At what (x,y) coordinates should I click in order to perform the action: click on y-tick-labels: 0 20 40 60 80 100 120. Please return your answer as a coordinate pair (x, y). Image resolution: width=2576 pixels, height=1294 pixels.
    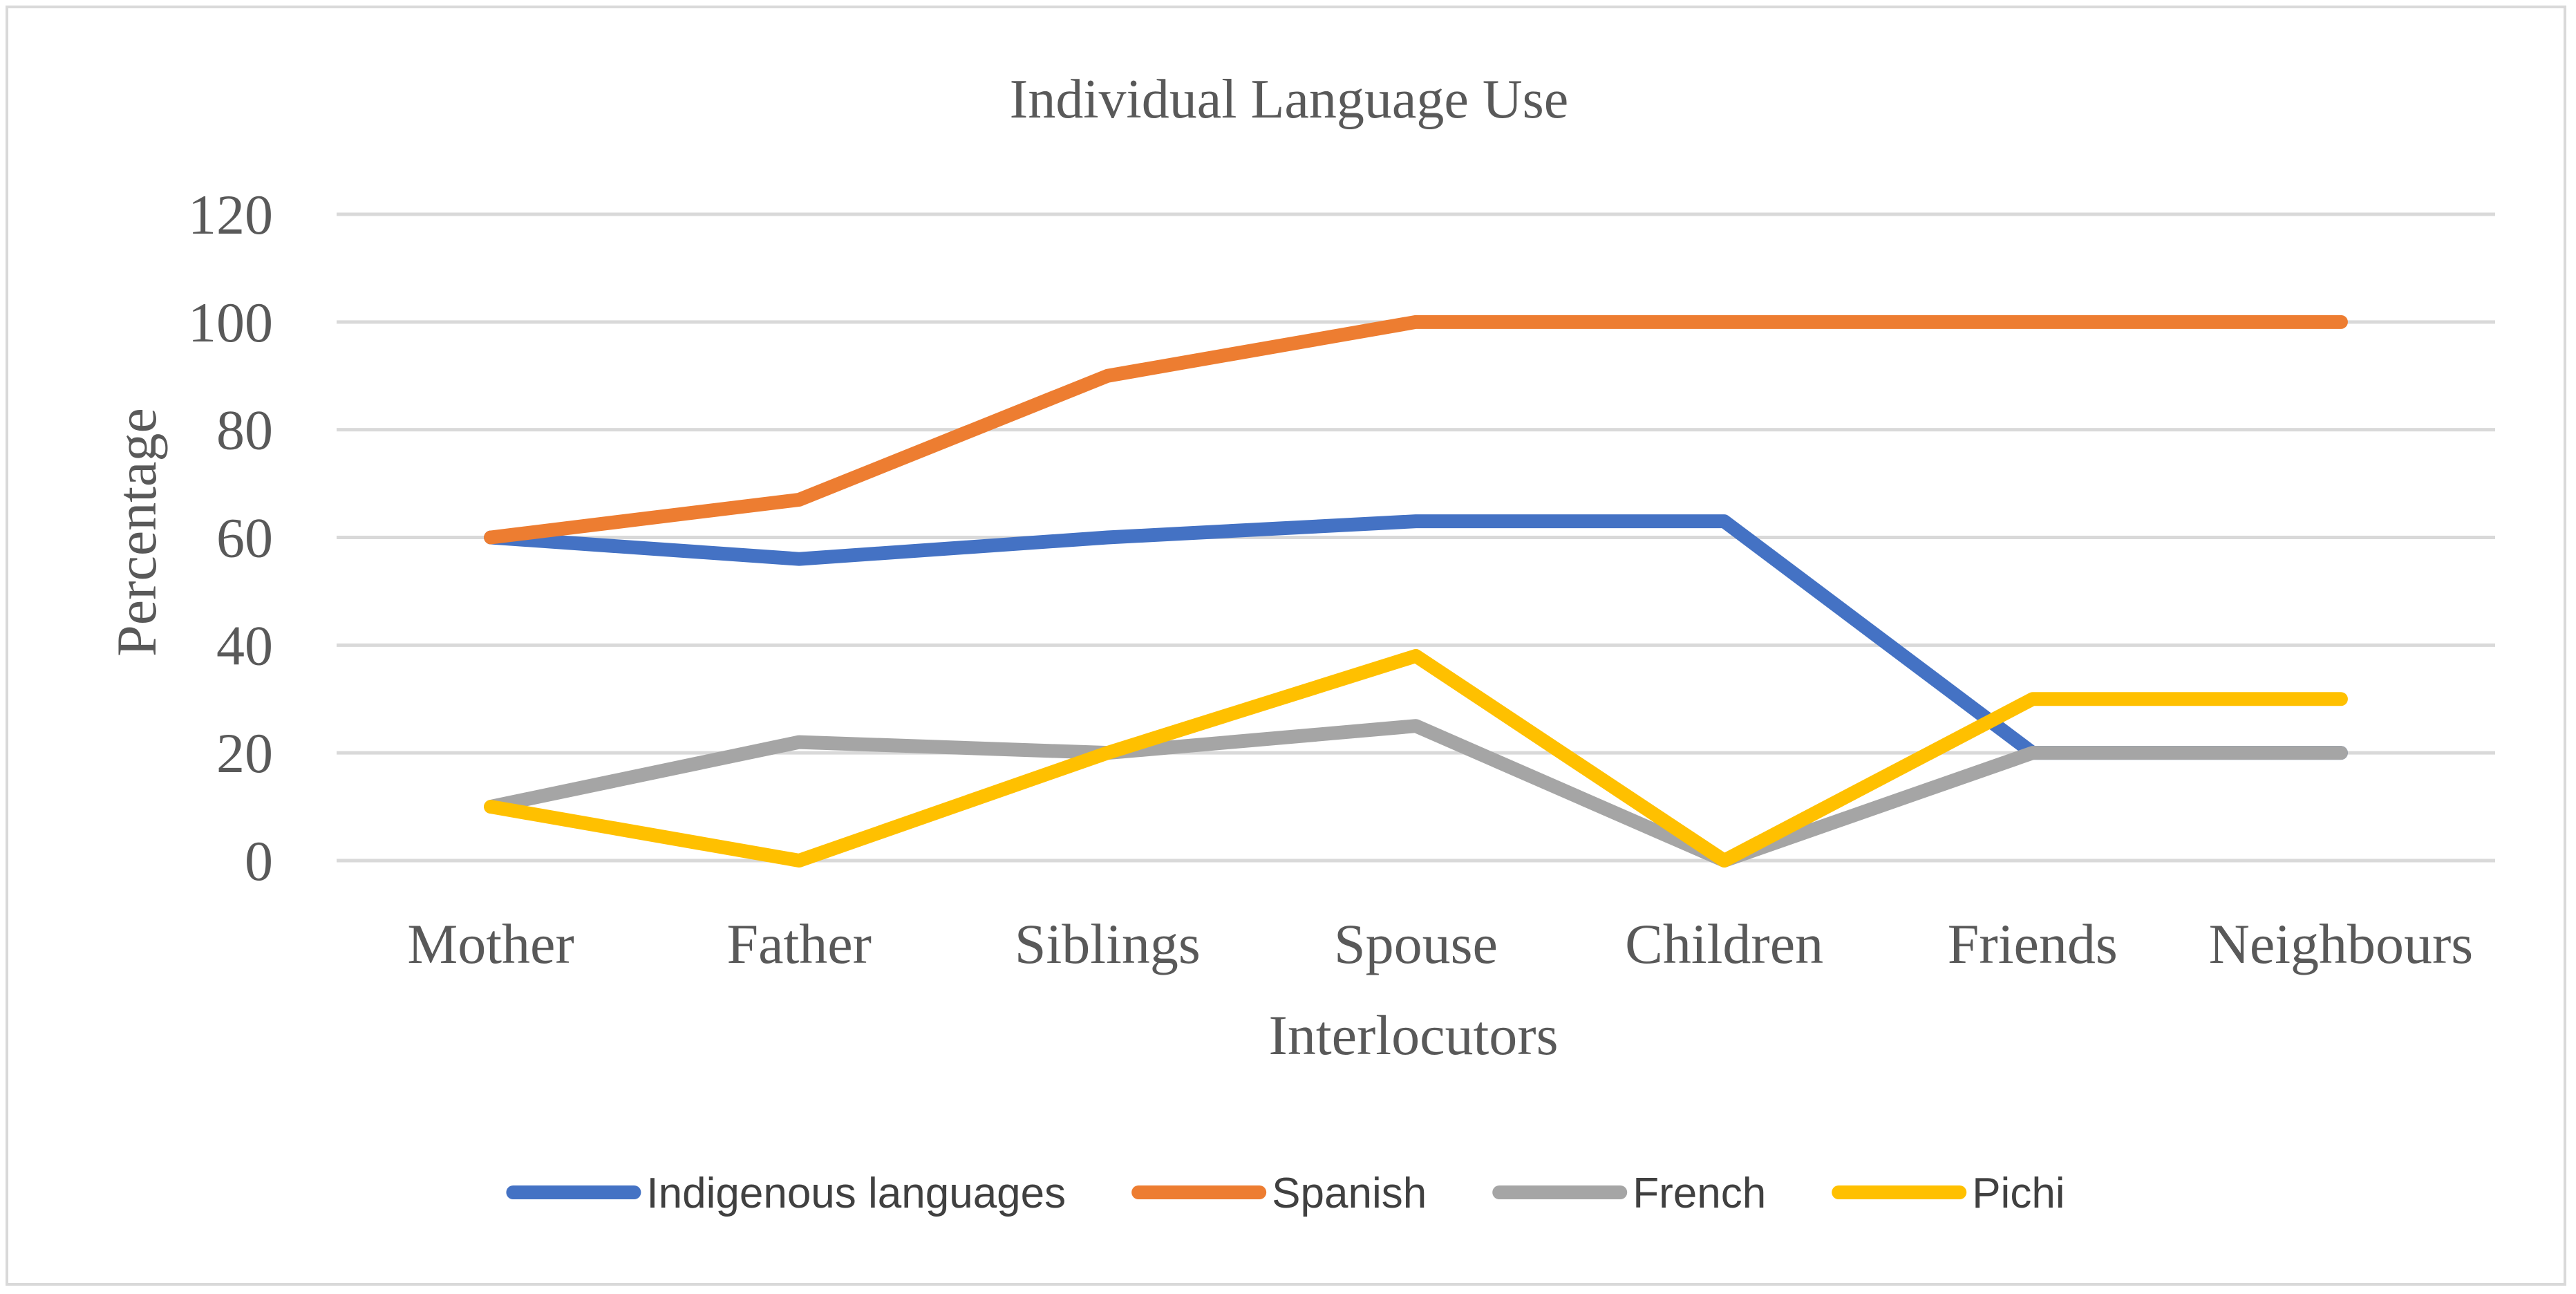
    Looking at the image, I should click on (230, 537).